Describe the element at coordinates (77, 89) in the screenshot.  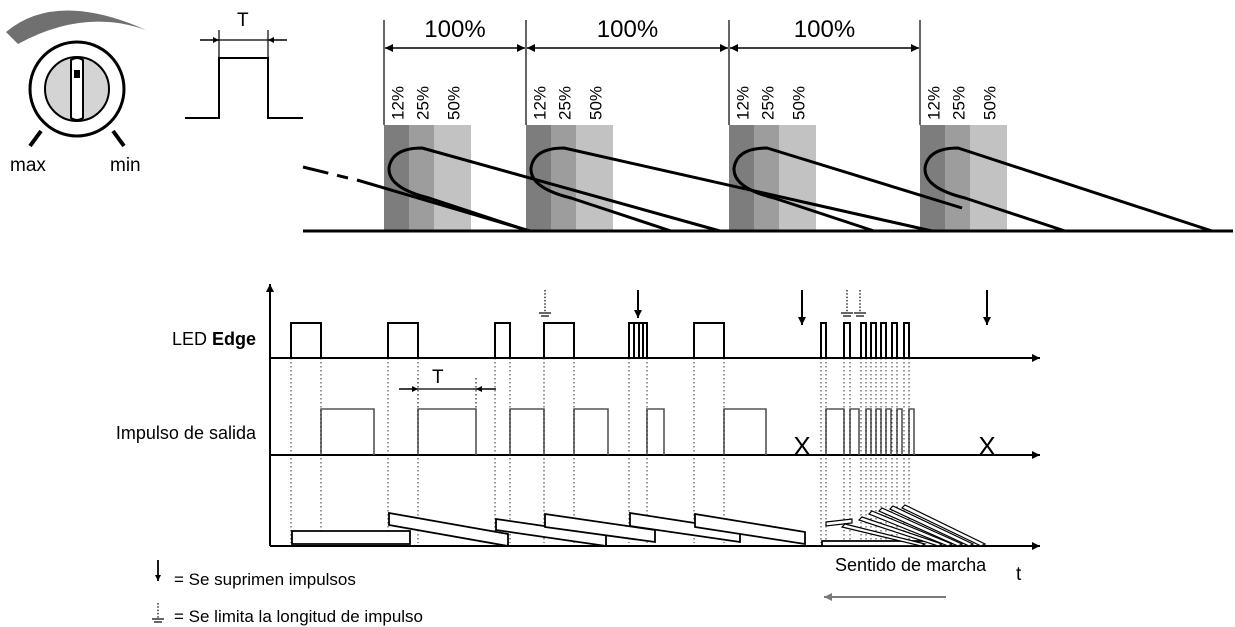
I see `knob-handle` at that location.